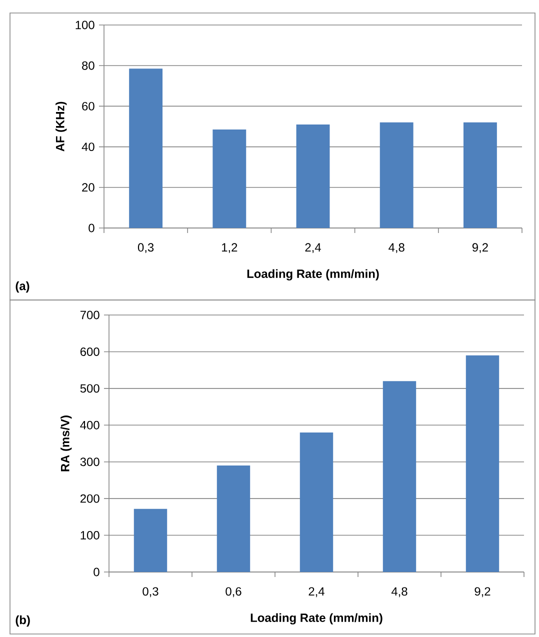 Image resolution: width=539 pixels, height=637 pixels. What do you see at coordinates (88, 187) in the screenshot?
I see `y-tick-label: 20` at bounding box center [88, 187].